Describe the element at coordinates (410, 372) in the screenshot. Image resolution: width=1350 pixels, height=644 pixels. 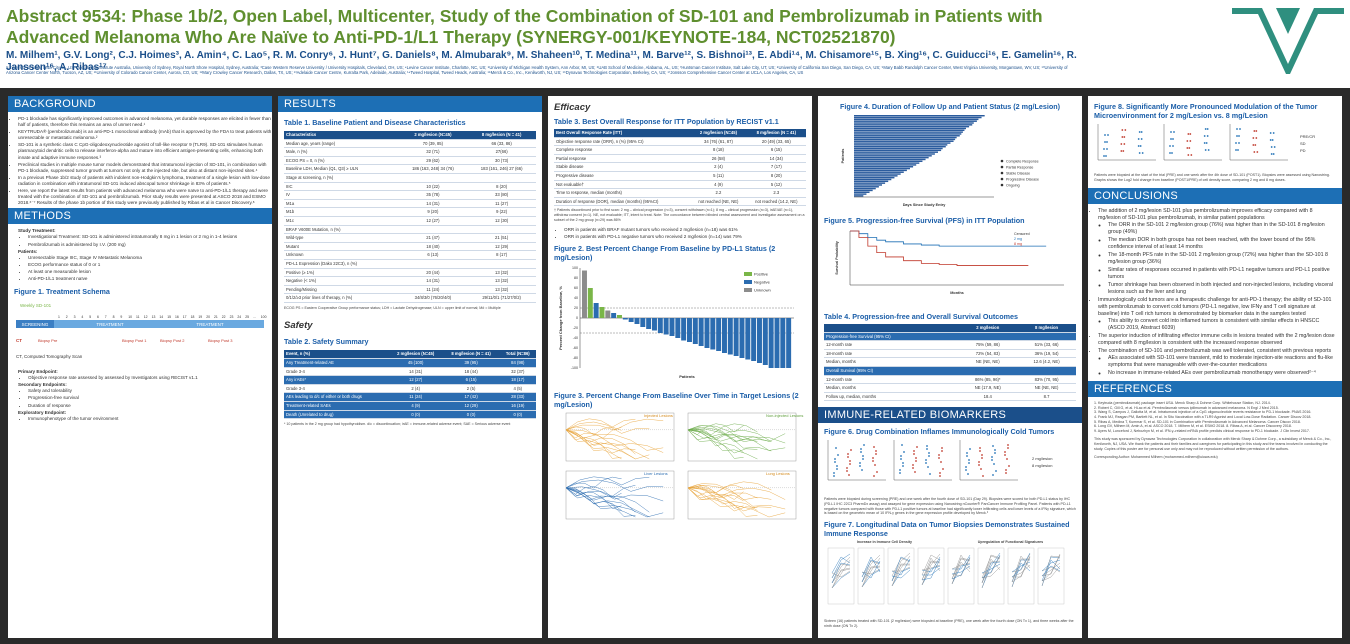
I see `table-row: Grade 3-4 14 (31) 18 (44) 32 (37)` at that location.